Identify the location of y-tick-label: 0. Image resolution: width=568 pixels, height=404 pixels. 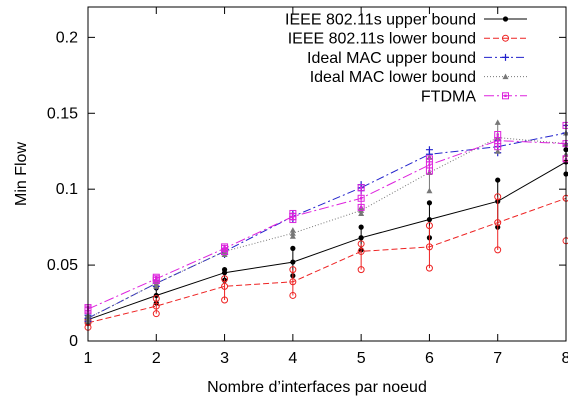
(73, 341).